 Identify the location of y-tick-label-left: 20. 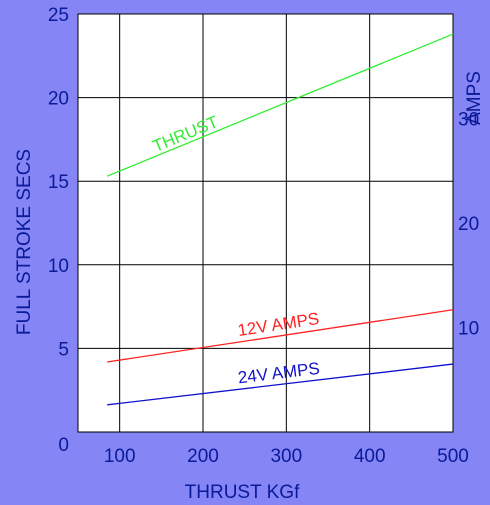
(58, 99).